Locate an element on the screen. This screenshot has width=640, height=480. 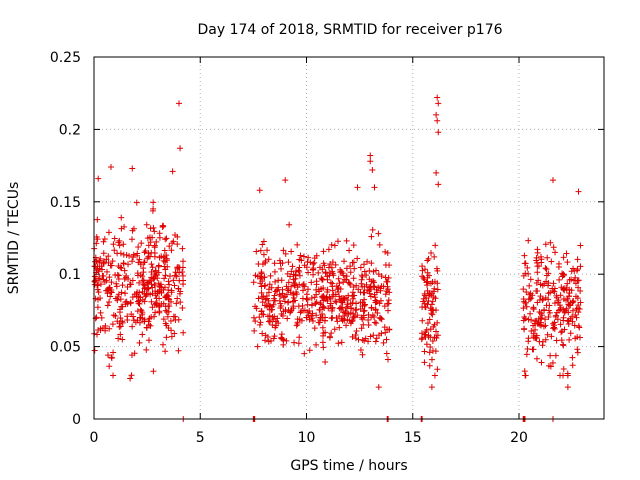
y-tick-label: 0 is located at coordinates (76, 420).